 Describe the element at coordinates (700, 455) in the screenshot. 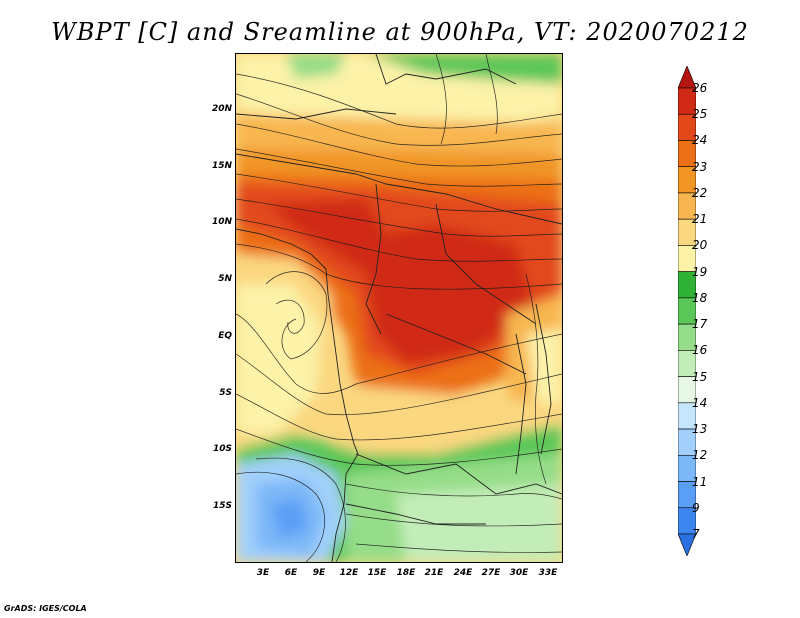

I see `colorbar-tick-label: 12` at that location.